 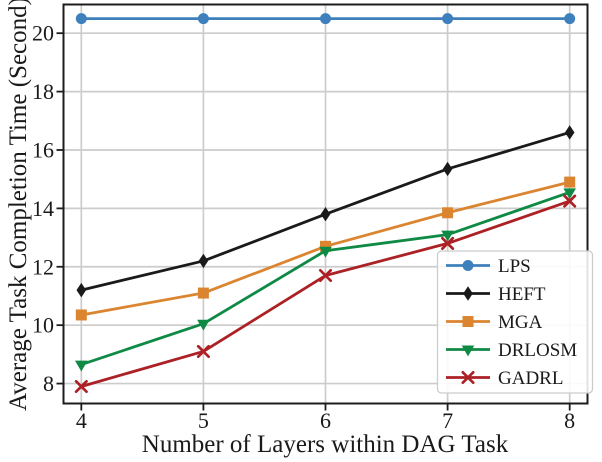 What do you see at coordinates (447, 420) in the screenshot?
I see `x-tick-label: 7` at bounding box center [447, 420].